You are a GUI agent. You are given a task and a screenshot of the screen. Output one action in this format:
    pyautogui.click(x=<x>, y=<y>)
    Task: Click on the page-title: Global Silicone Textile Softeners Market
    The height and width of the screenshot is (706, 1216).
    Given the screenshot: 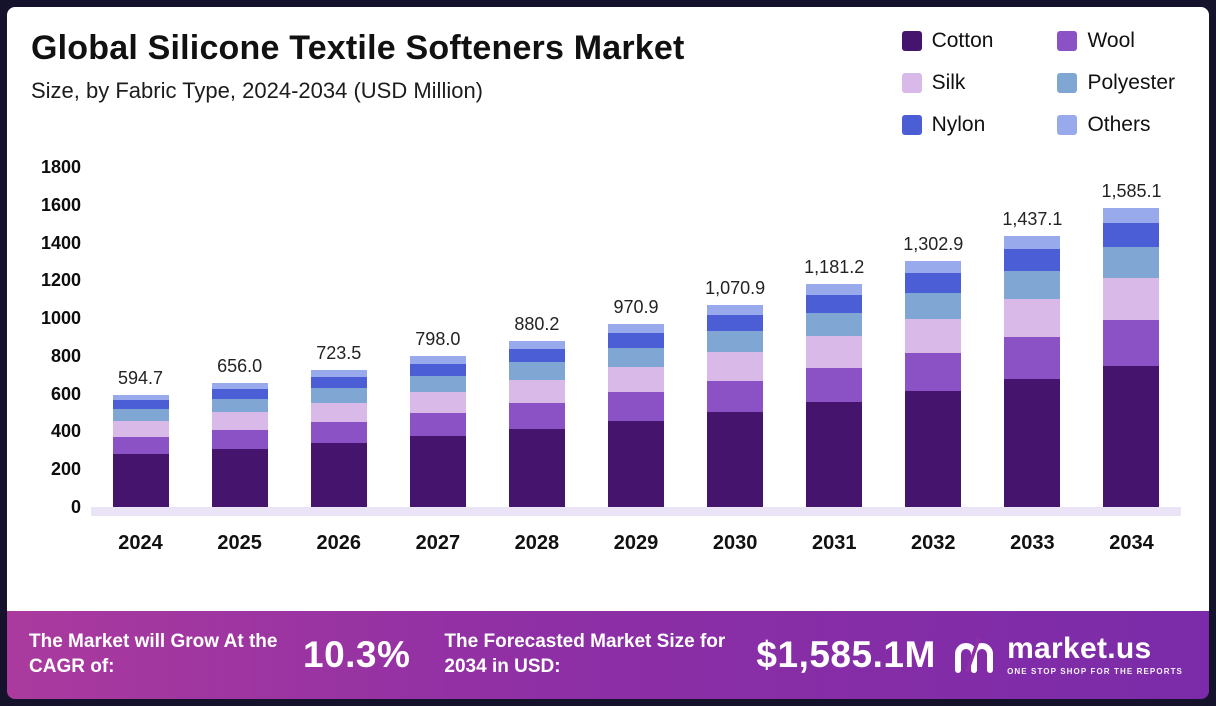 What is the action you would take?
    pyautogui.click(x=358, y=48)
    